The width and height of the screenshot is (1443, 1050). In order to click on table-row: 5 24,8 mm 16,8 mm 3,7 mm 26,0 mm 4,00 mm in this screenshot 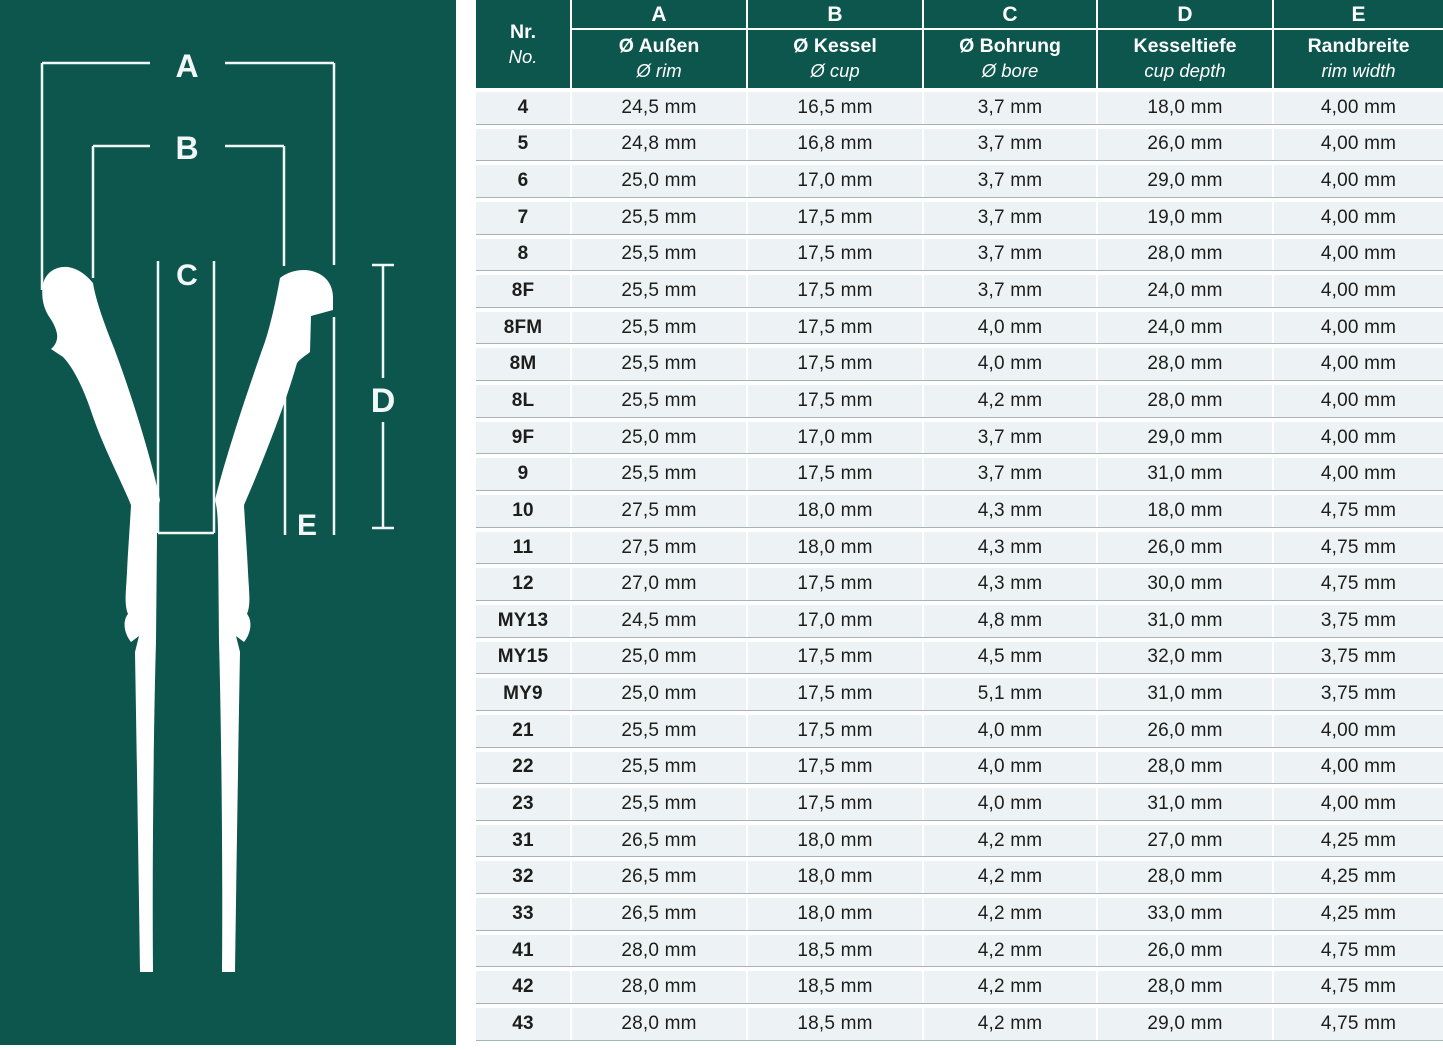, I will do `click(959, 145)`.